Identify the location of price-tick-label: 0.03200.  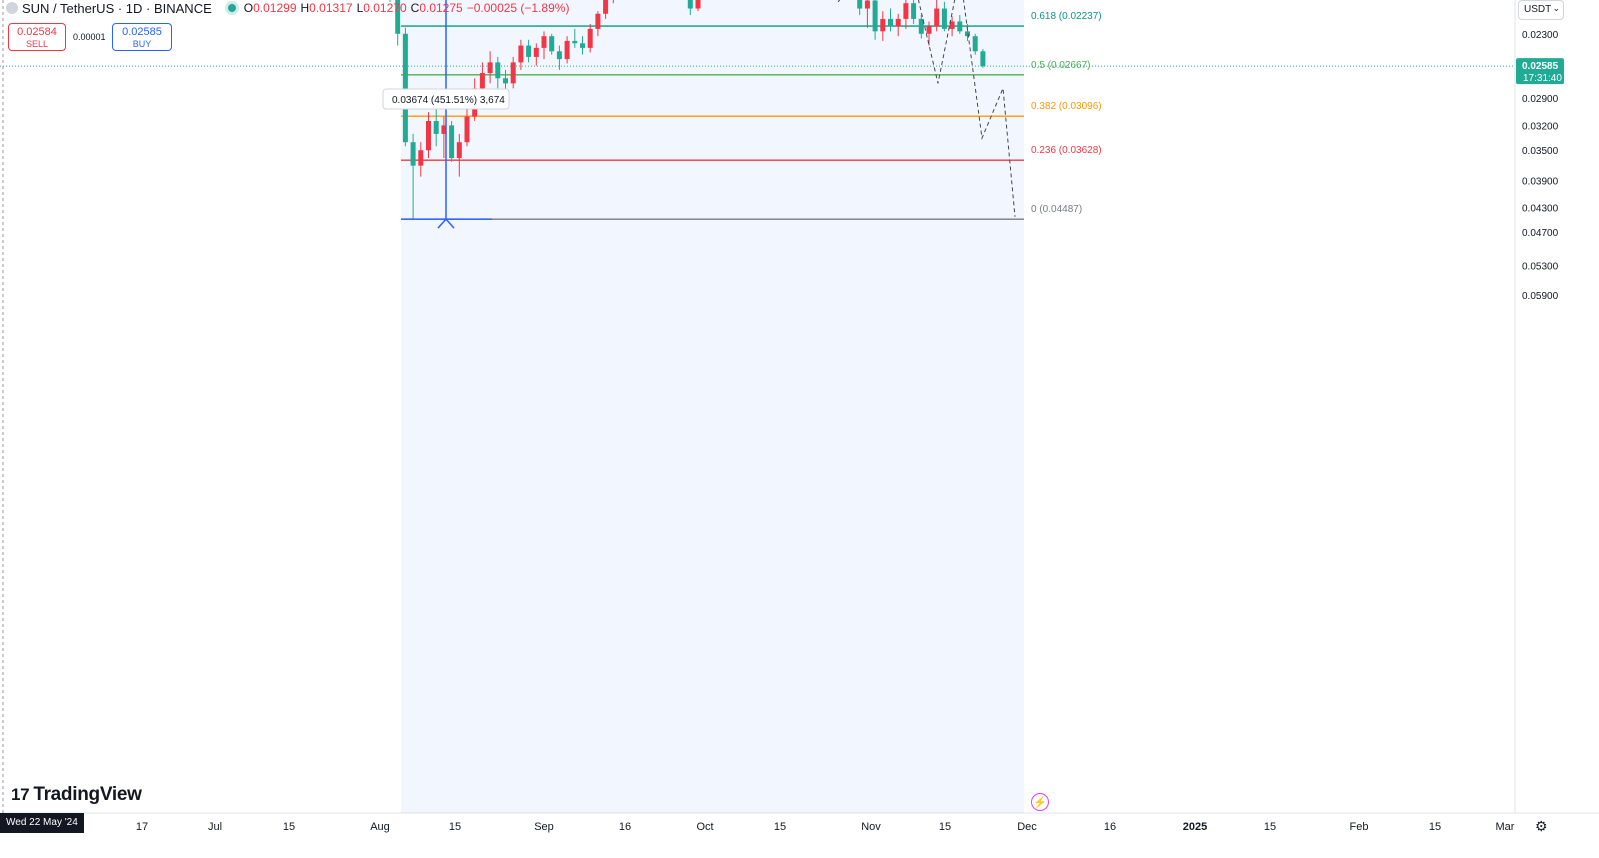
(1540, 126).